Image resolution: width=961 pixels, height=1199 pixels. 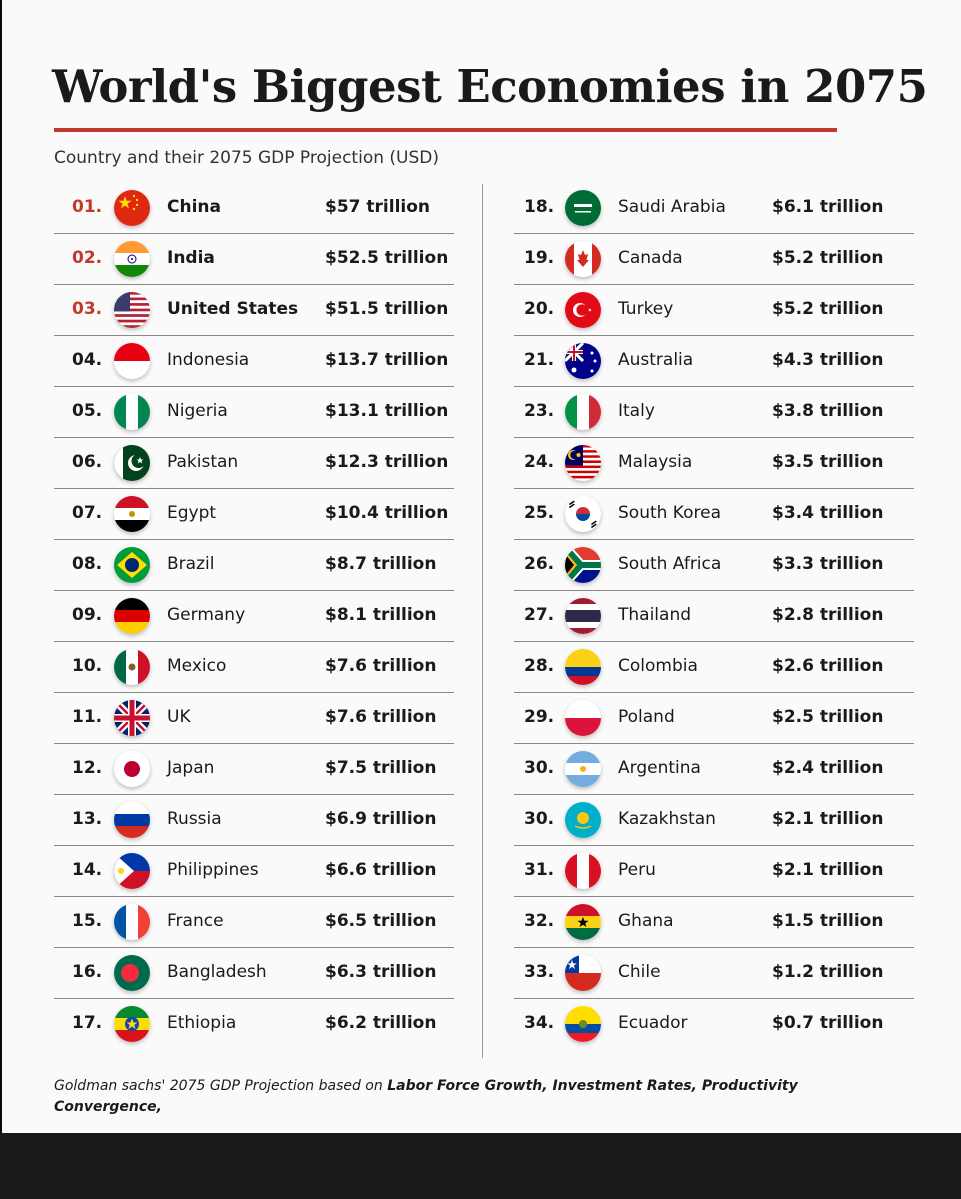 I want to click on rank-number: 06., so click(x=87, y=462).